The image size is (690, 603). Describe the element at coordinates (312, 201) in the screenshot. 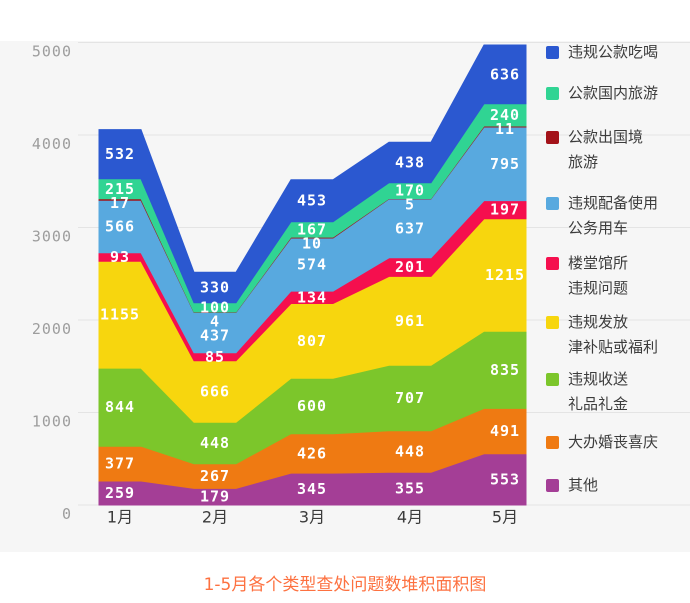

I see `value-label-dining: 453` at that location.